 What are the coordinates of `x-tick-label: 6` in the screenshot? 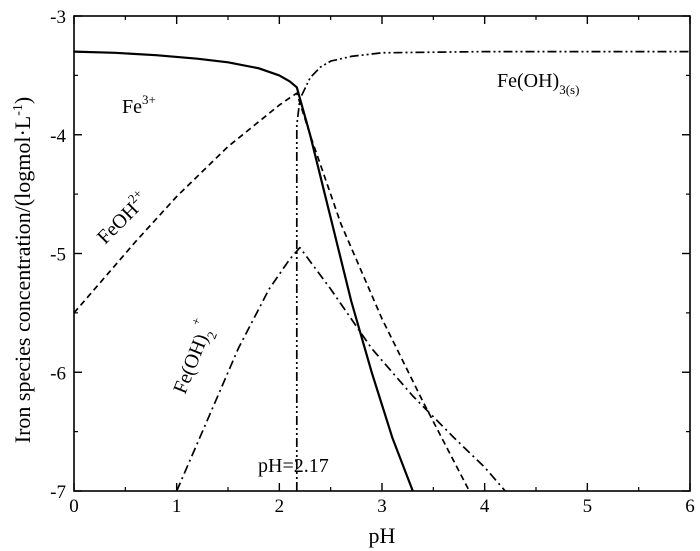 It's located at (690, 506).